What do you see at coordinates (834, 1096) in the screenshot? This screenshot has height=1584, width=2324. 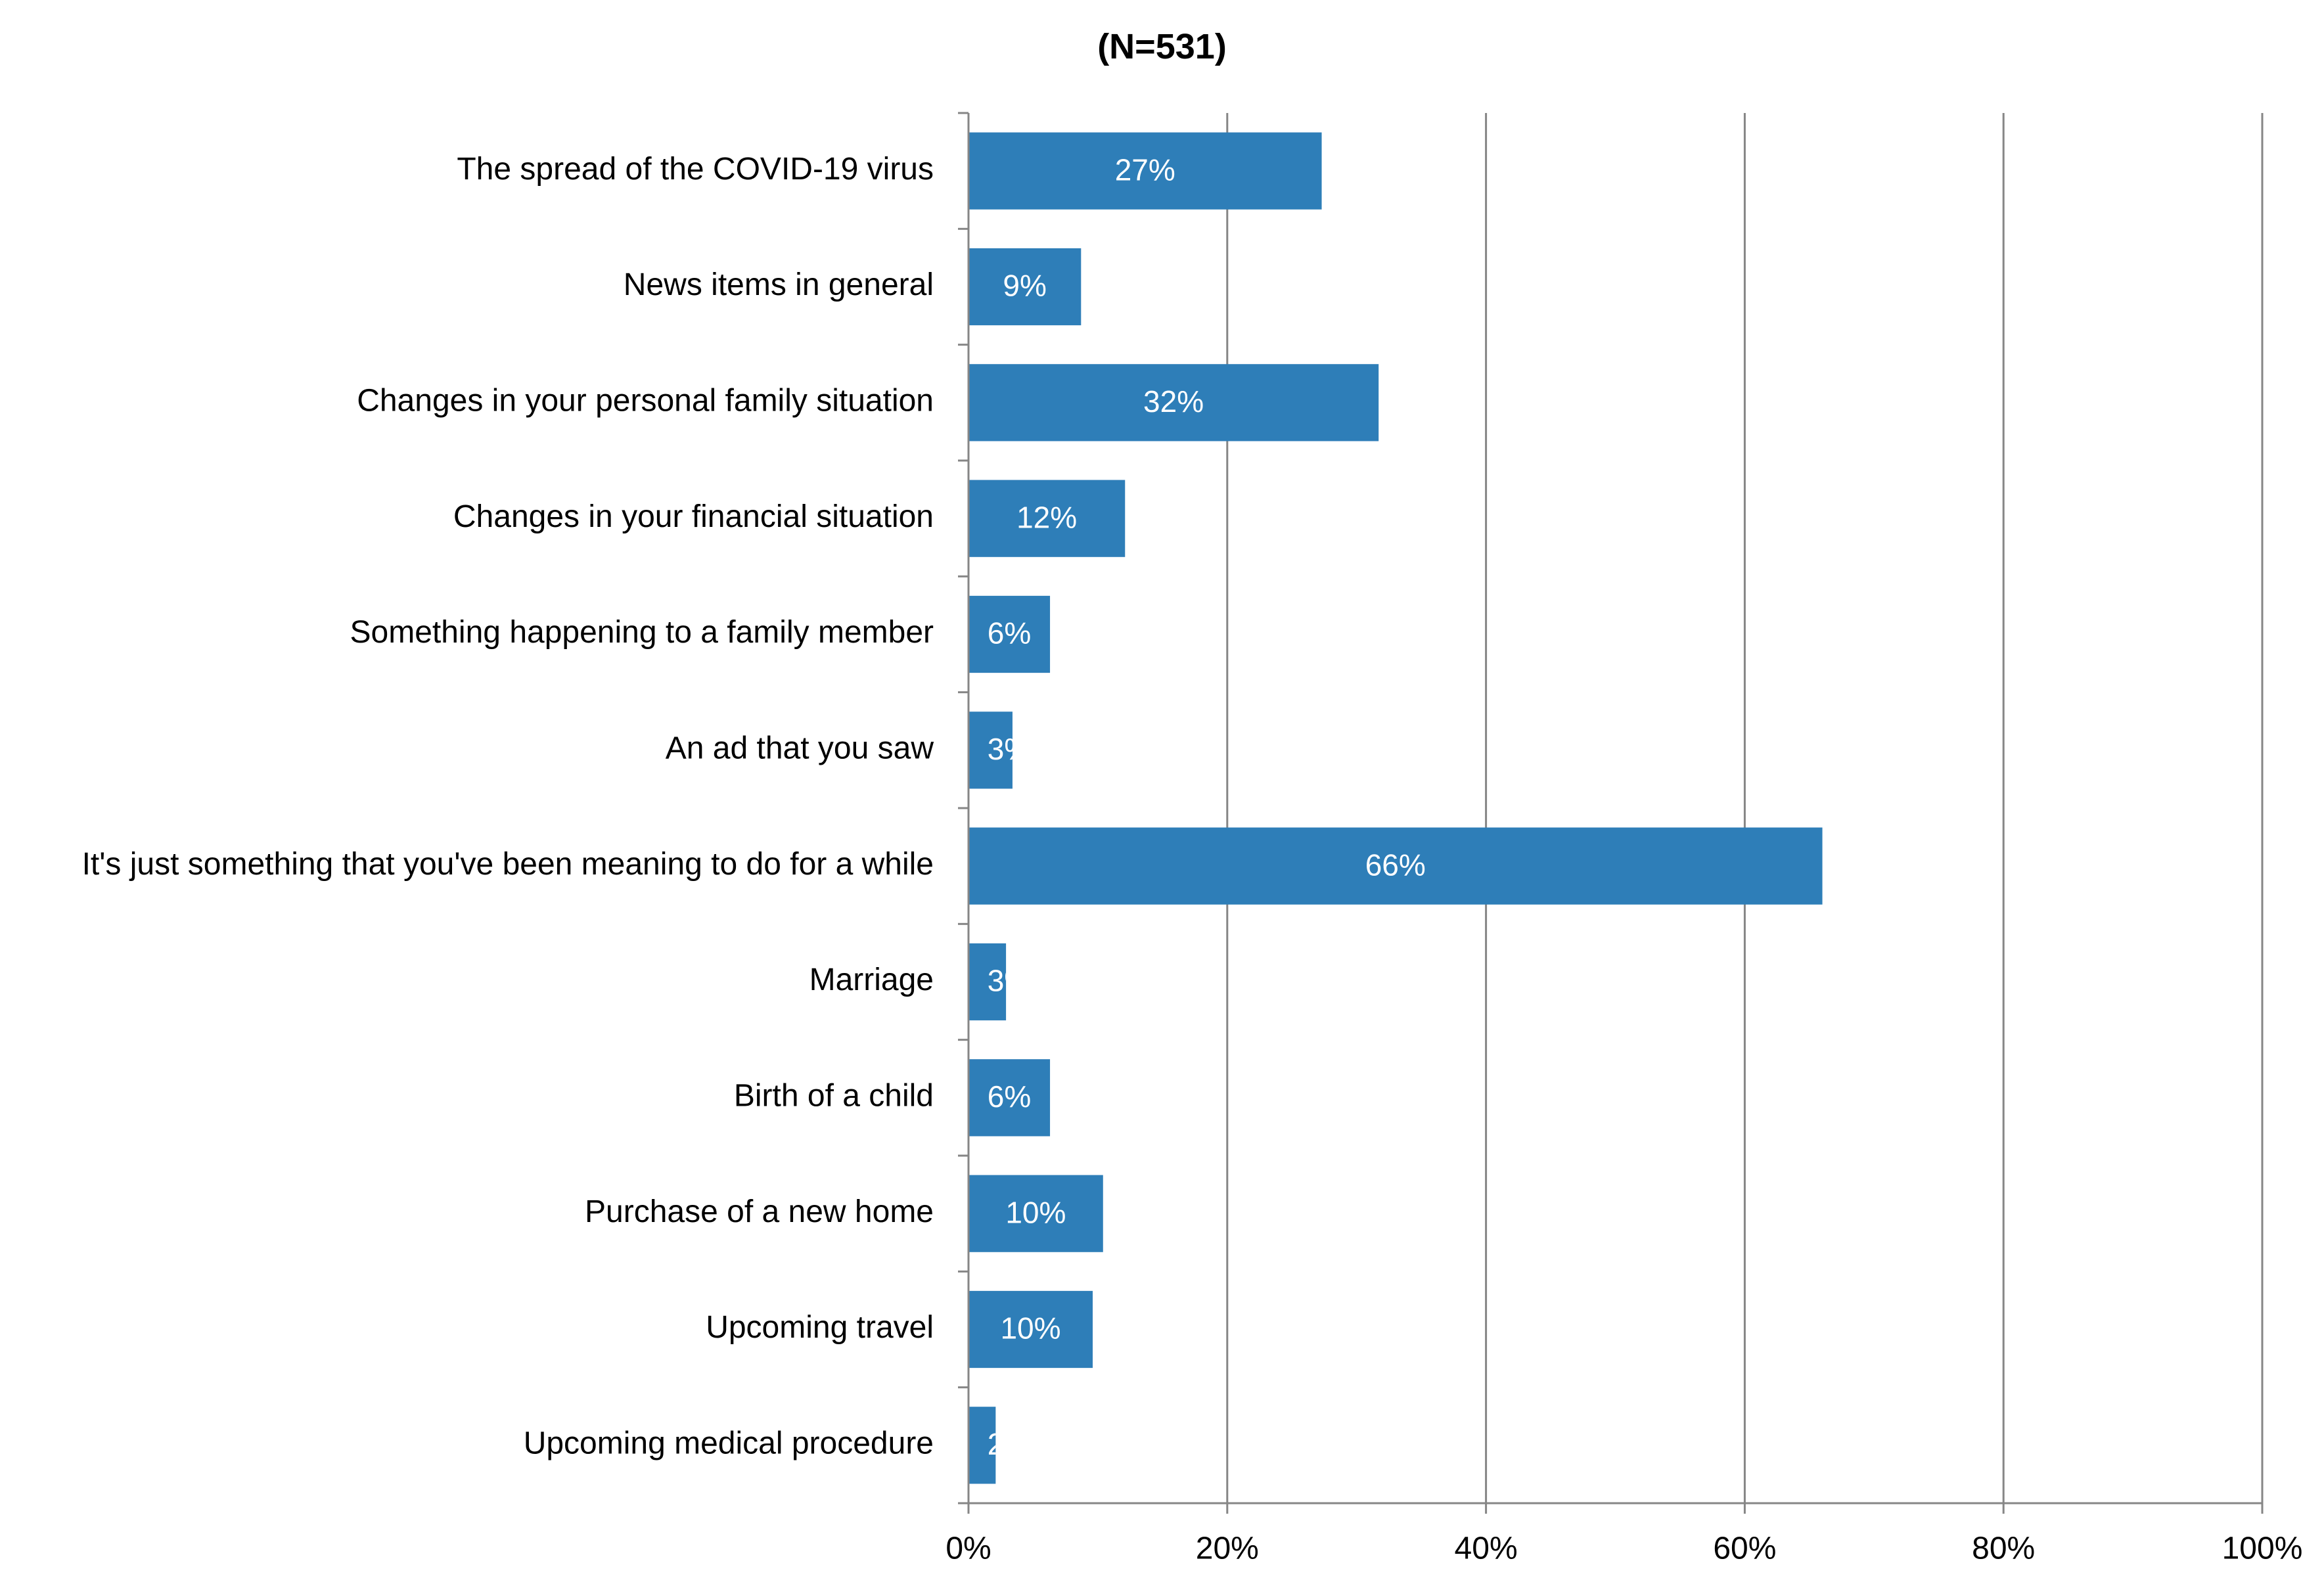 I see `category-label-8: Birth of a child` at bounding box center [834, 1096].